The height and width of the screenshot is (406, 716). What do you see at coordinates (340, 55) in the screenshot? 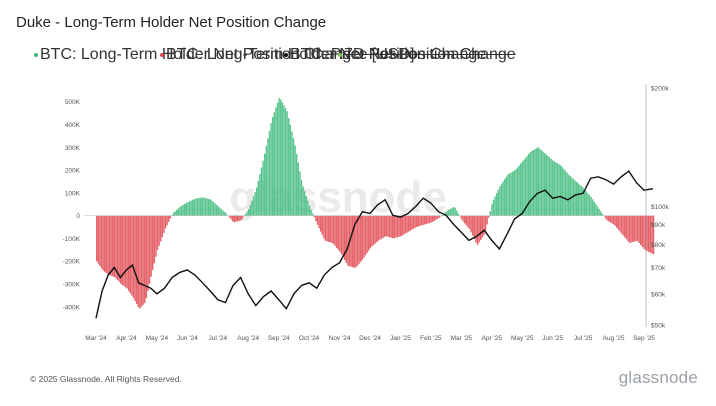
I see `legend-7d-dot-icon` at bounding box center [340, 55].